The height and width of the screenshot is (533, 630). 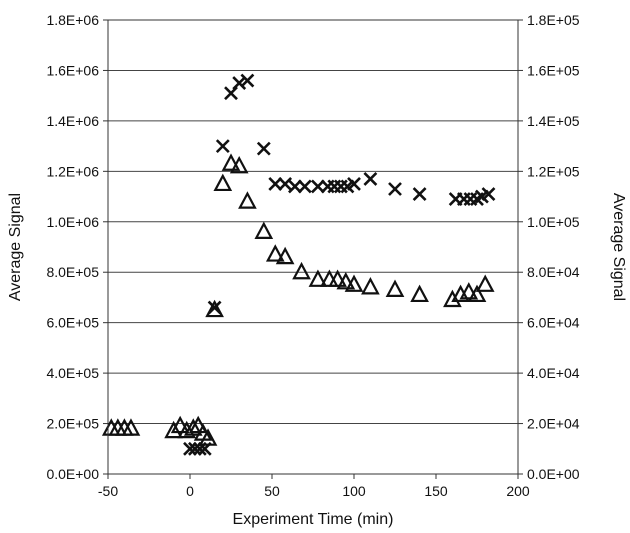 What do you see at coordinates (15, 247) in the screenshot?
I see `y-left-axis-label: Average Signal` at bounding box center [15, 247].